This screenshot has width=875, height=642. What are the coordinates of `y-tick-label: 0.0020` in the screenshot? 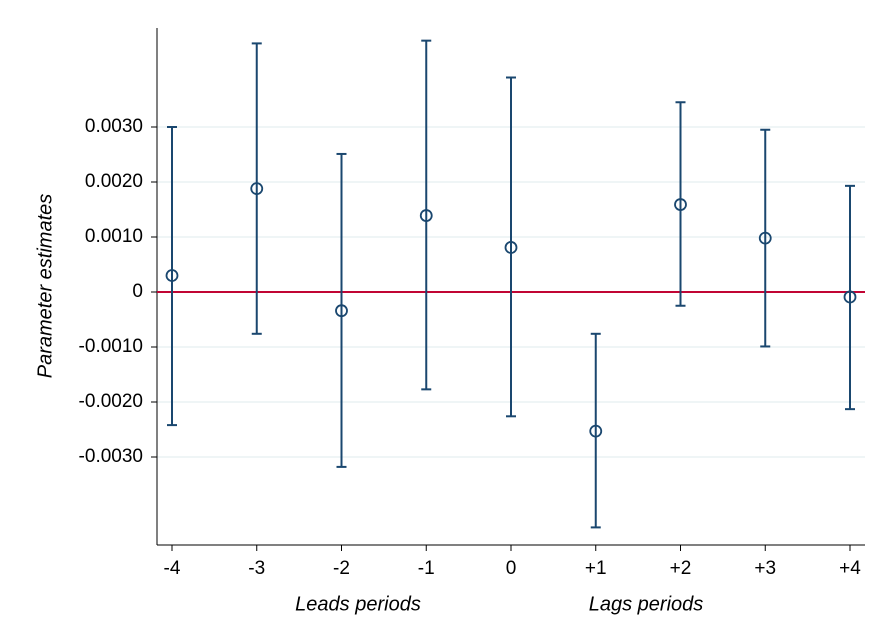 It's located at (114, 181).